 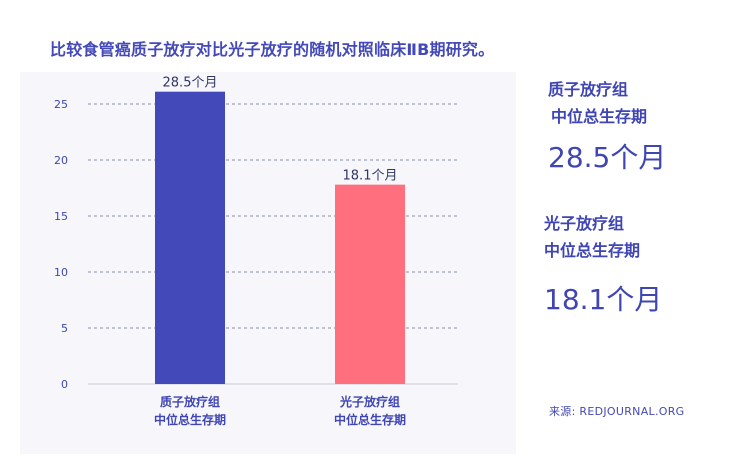 I want to click on y-tick-label: 0, so click(x=64, y=384).